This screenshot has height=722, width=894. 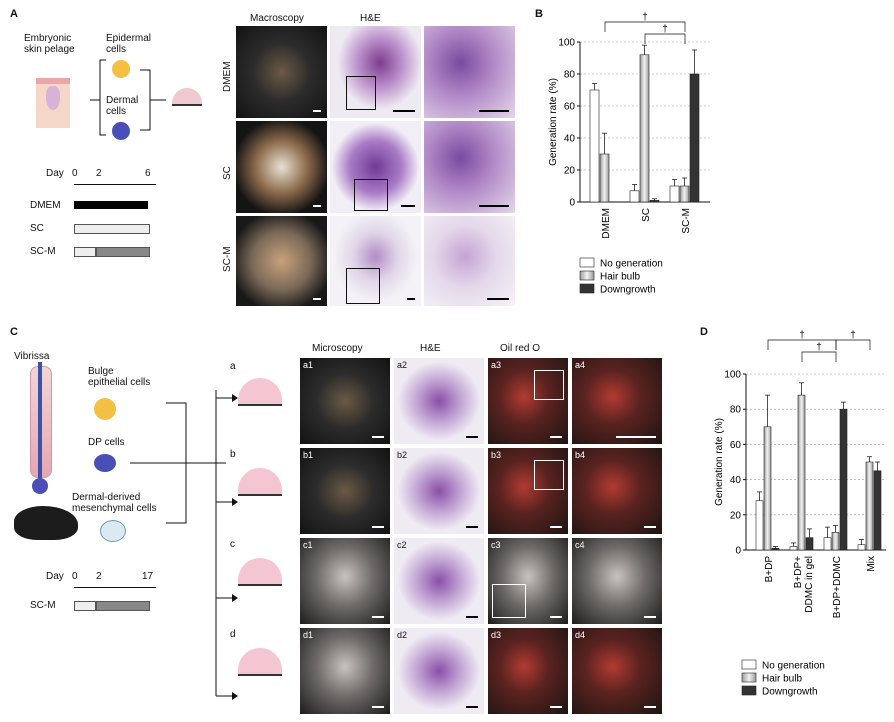 What do you see at coordinates (46, 523) in the screenshot?
I see `mouse-icon` at bounding box center [46, 523].